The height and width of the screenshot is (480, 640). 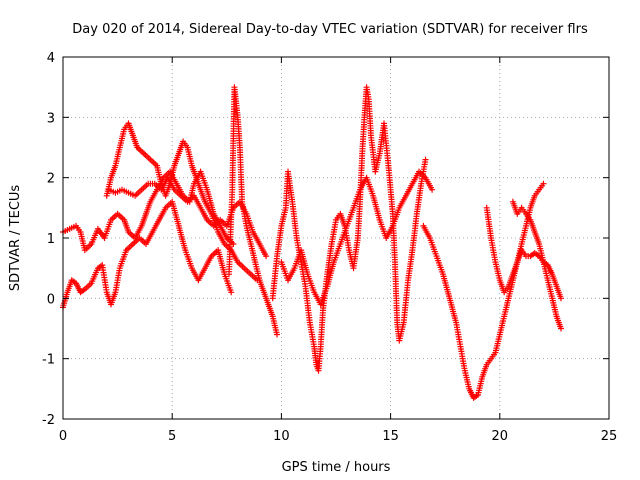 What do you see at coordinates (48, 420) in the screenshot?
I see `y-tick-label: -2` at bounding box center [48, 420].